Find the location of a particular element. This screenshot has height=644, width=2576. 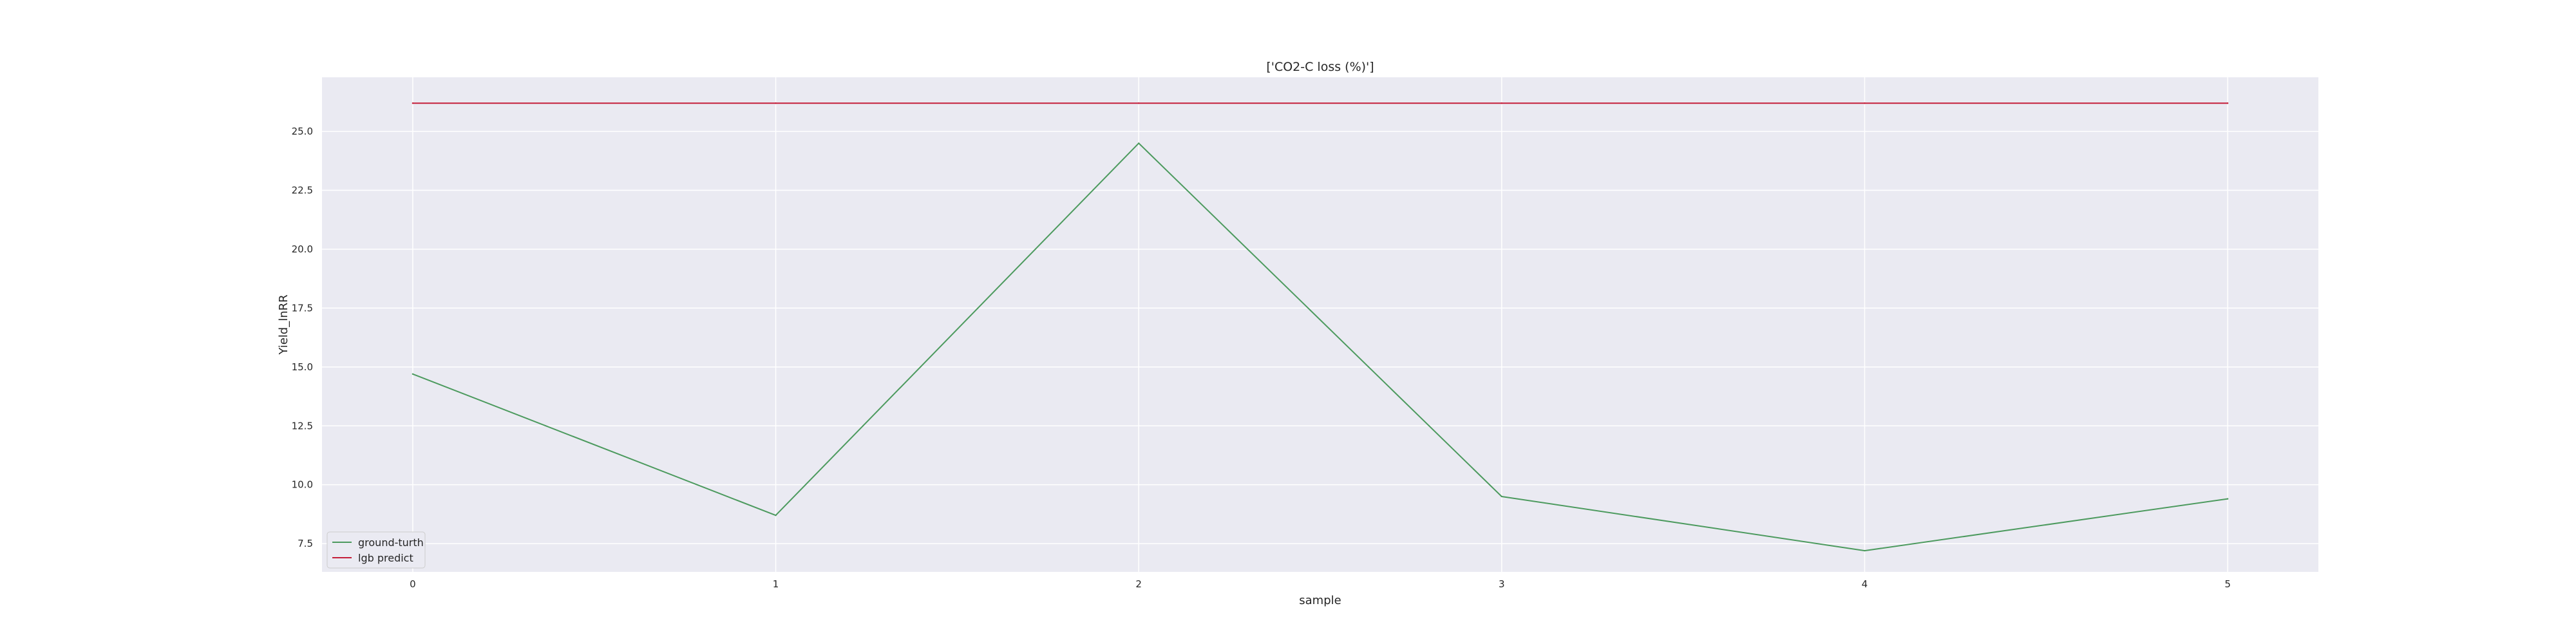

x-tick-label: 5 is located at coordinates (2227, 584).